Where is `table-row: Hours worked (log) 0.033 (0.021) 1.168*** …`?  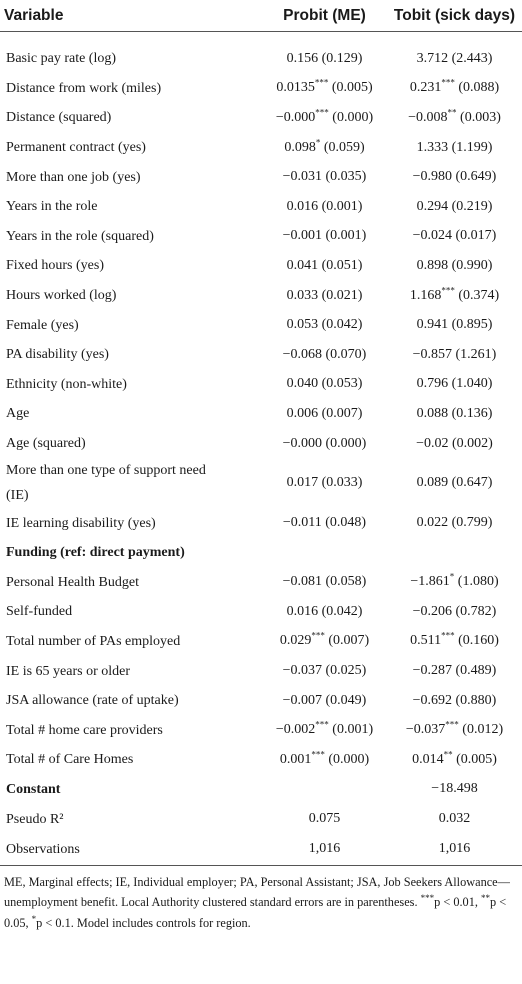 table-row: Hours worked (log) 0.033 (0.021) 1.168*** … is located at coordinates (261, 296).